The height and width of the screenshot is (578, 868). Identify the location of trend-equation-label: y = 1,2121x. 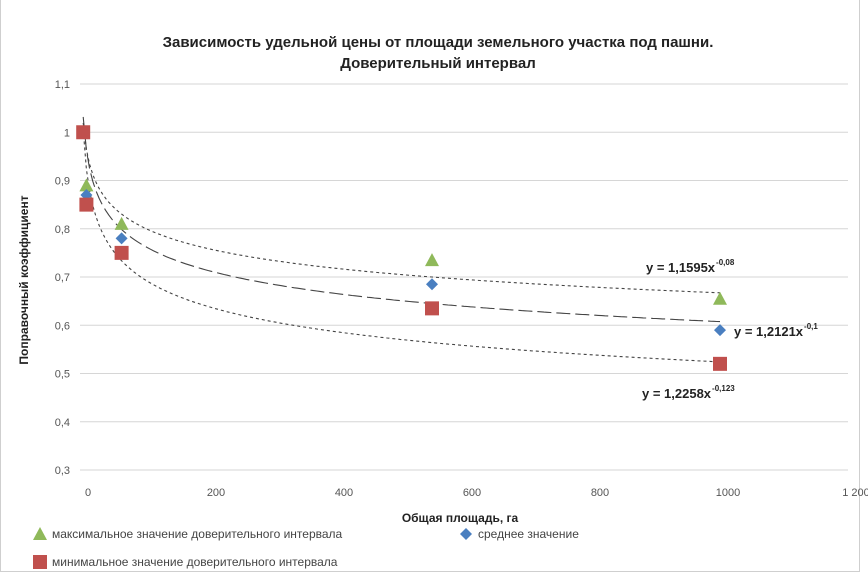
(769, 331).